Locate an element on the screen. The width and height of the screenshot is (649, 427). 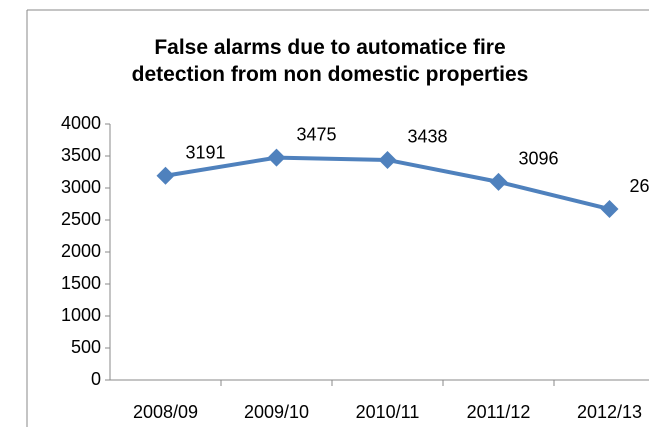
y-tick-label: 2500 is located at coordinates (81, 219).